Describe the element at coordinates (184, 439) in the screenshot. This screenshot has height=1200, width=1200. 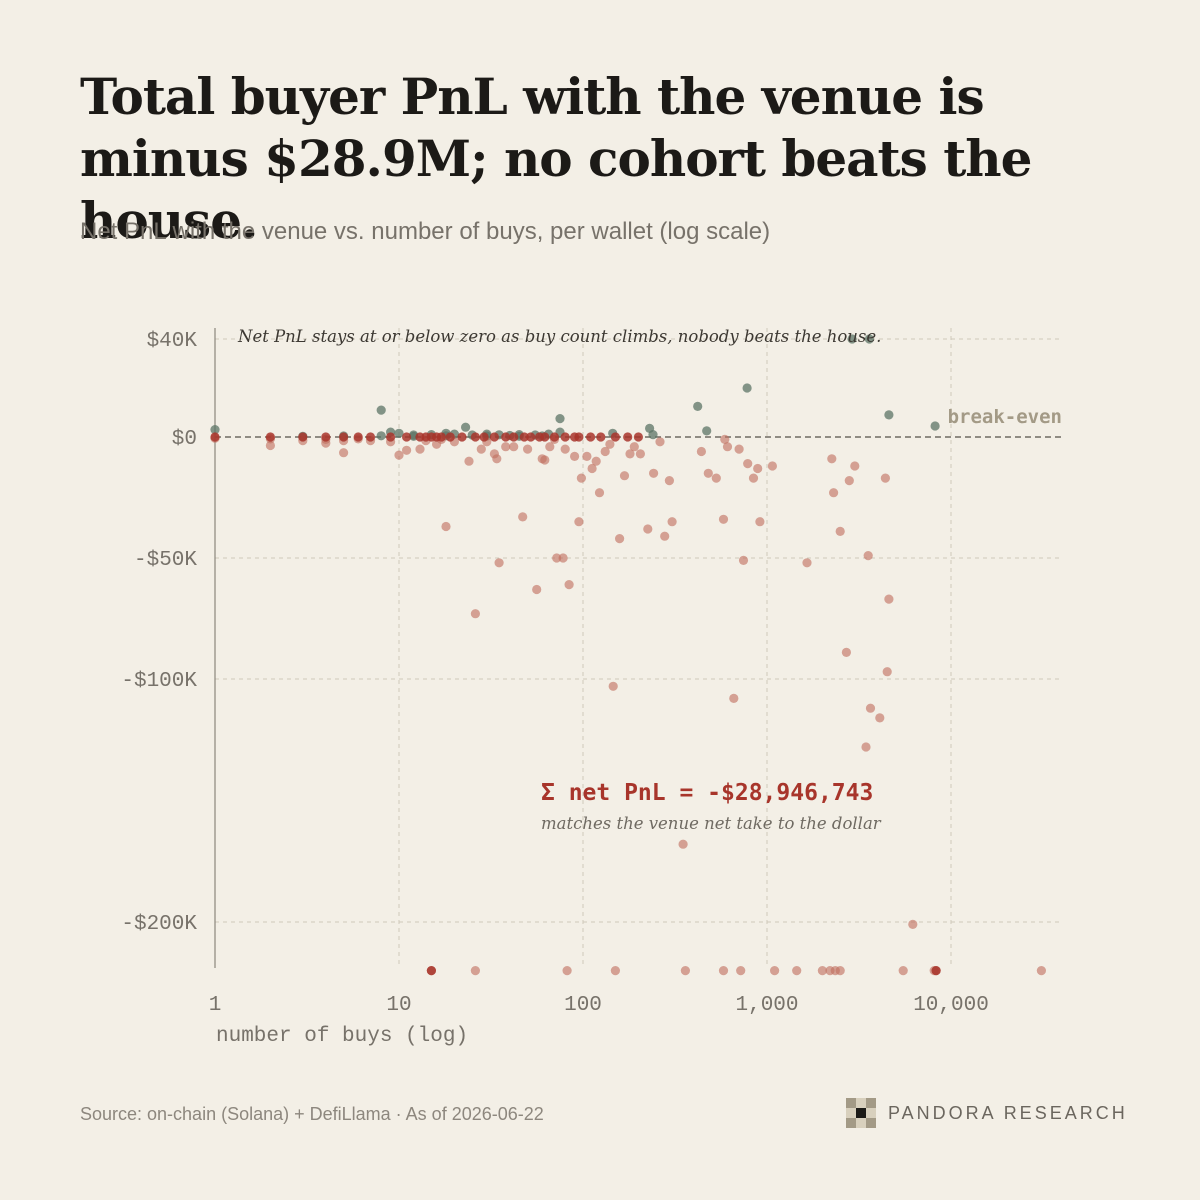
I see `y-tick-label: $0` at that location.